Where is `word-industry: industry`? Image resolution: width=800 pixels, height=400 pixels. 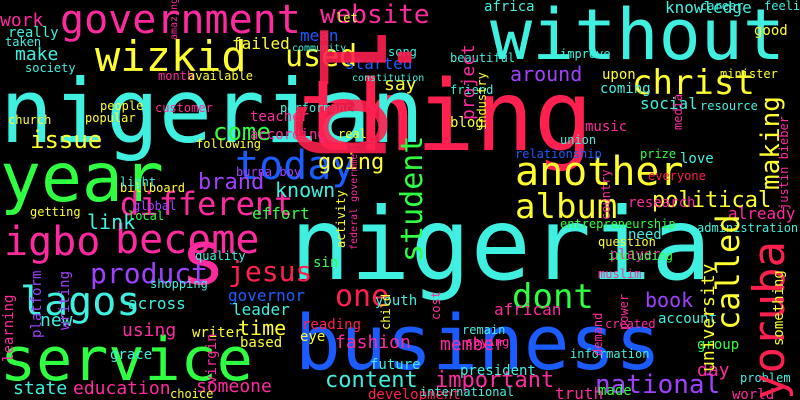
word-industry: industry is located at coordinates (482, 101).